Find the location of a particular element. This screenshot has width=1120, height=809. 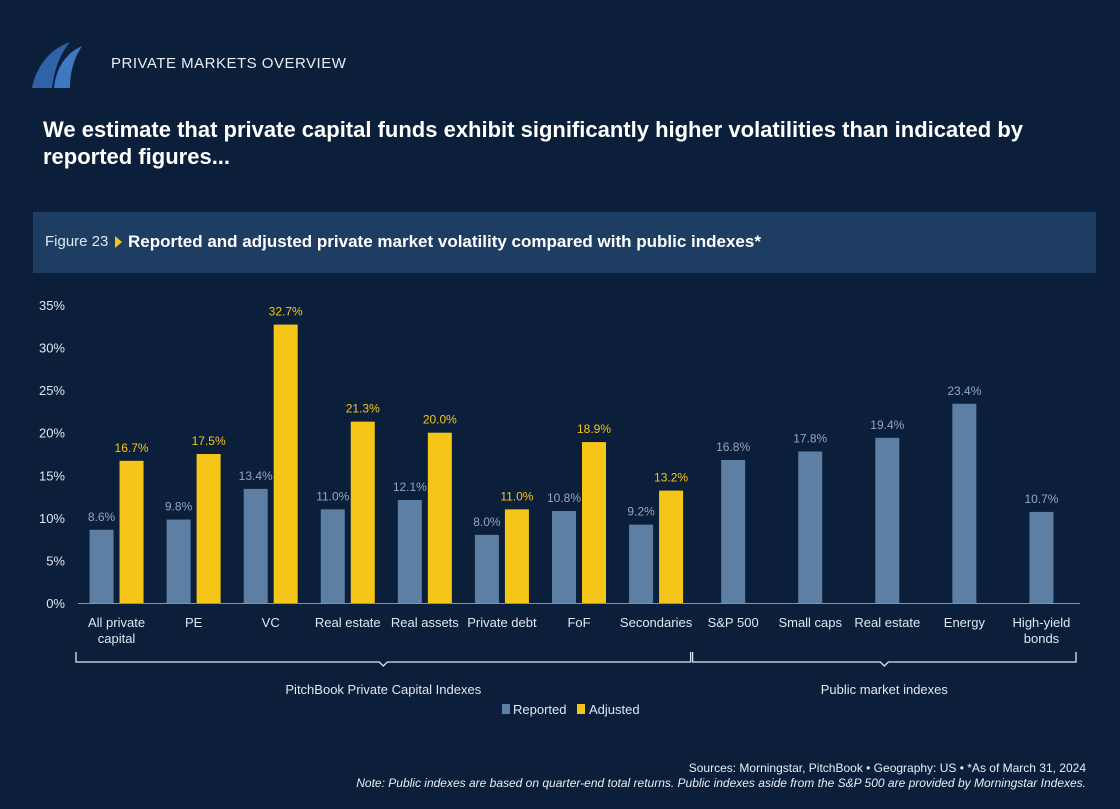

reported-data-label: 9.8% is located at coordinates (179, 507).